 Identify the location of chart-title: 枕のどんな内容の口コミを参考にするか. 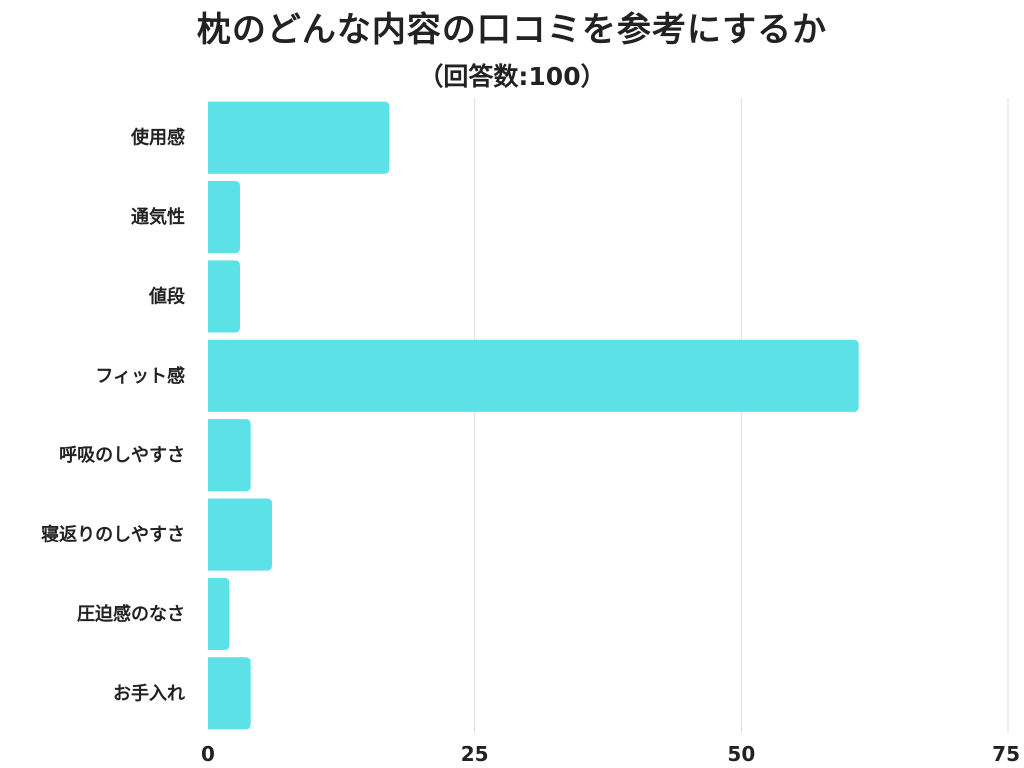
(512, 30).